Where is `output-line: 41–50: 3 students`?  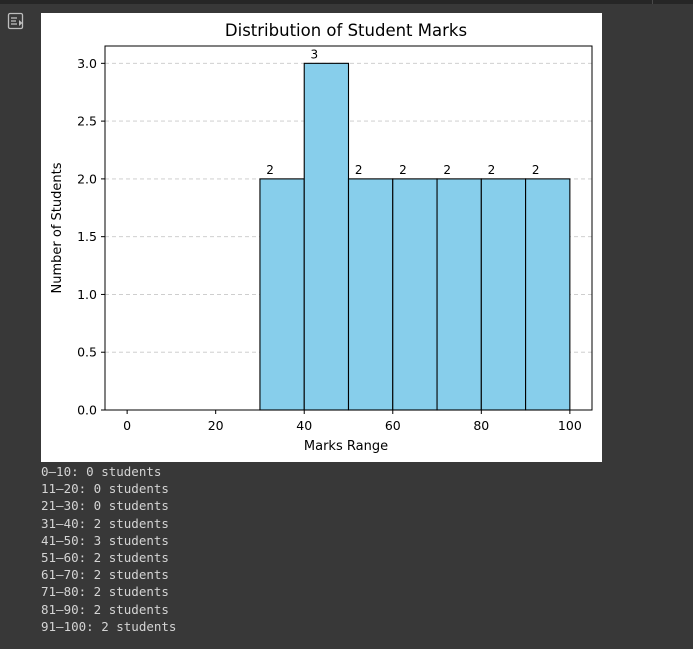 output-line: 41–50: 3 students is located at coordinates (105, 540).